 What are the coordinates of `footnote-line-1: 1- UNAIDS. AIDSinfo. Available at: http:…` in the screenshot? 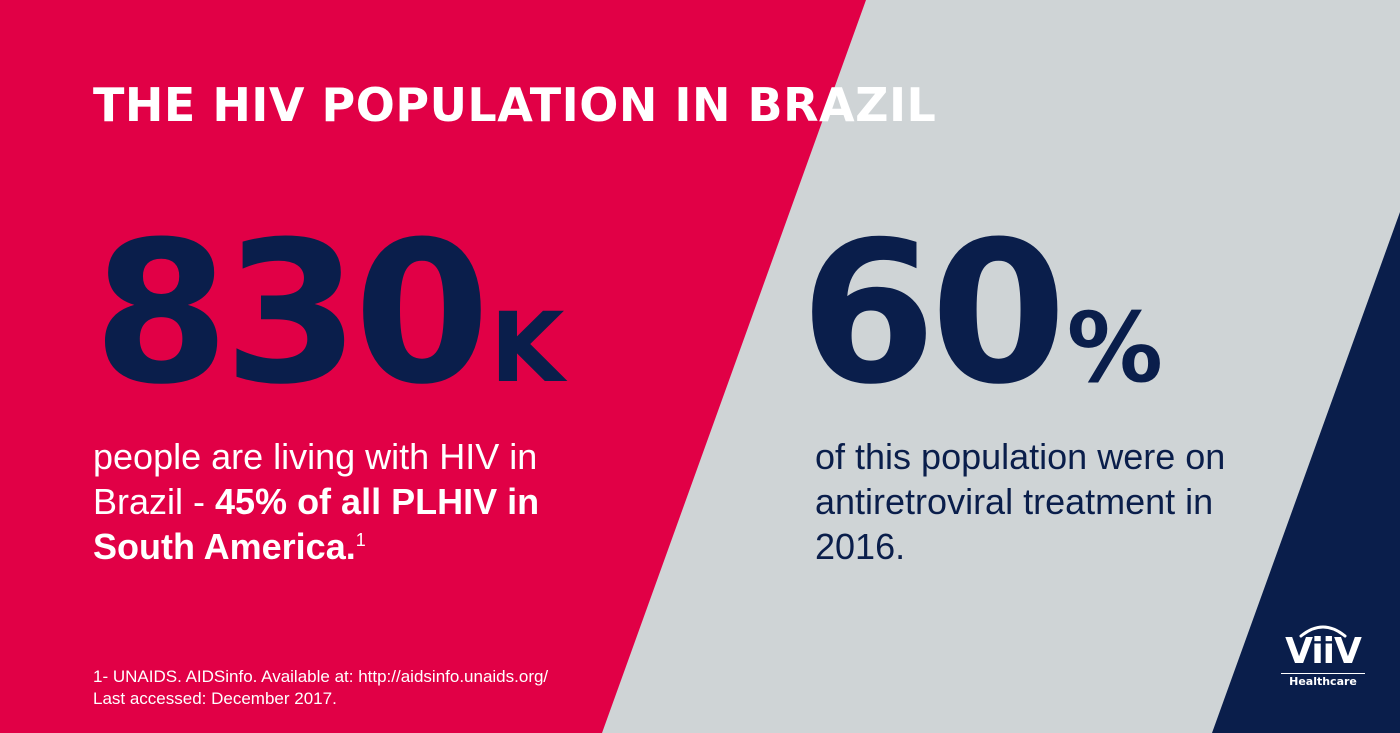 It's located at (321, 676).